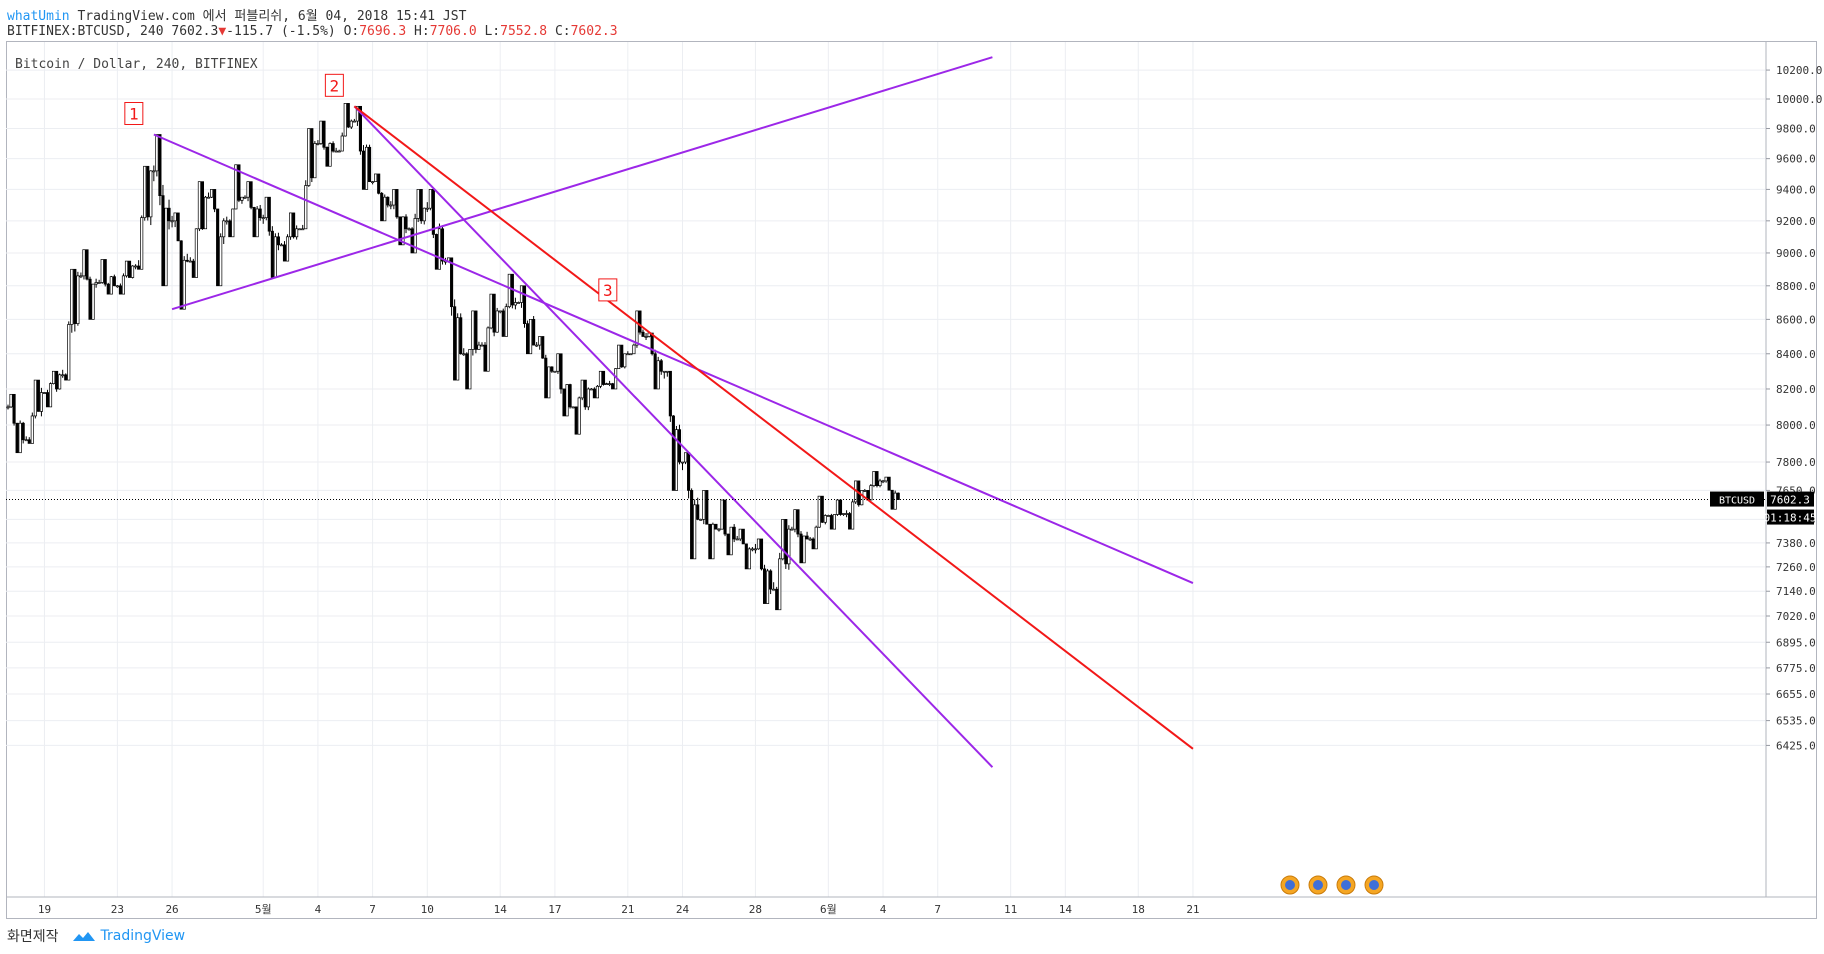  I want to click on x-tick-label: 14, so click(1066, 909).